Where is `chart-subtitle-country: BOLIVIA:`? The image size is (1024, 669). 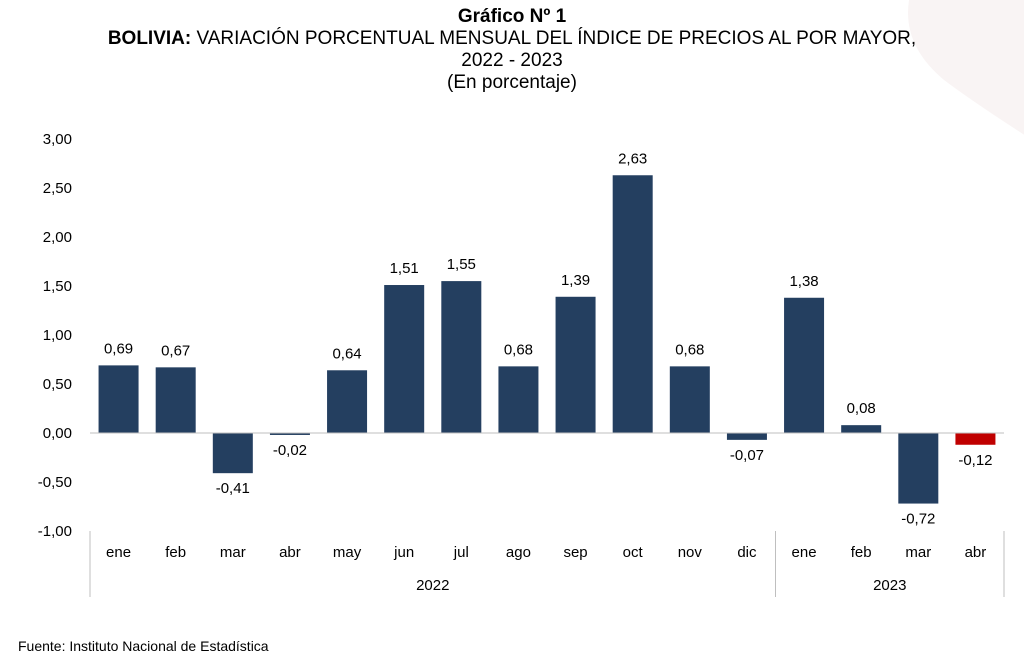 chart-subtitle-country: BOLIVIA: is located at coordinates (149, 38).